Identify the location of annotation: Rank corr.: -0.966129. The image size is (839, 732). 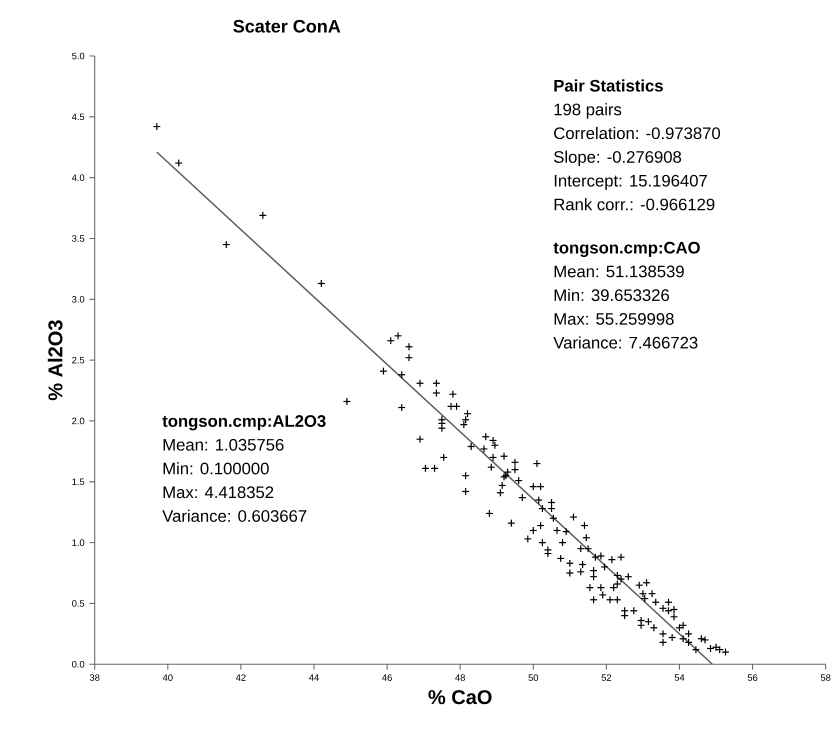
(634, 204).